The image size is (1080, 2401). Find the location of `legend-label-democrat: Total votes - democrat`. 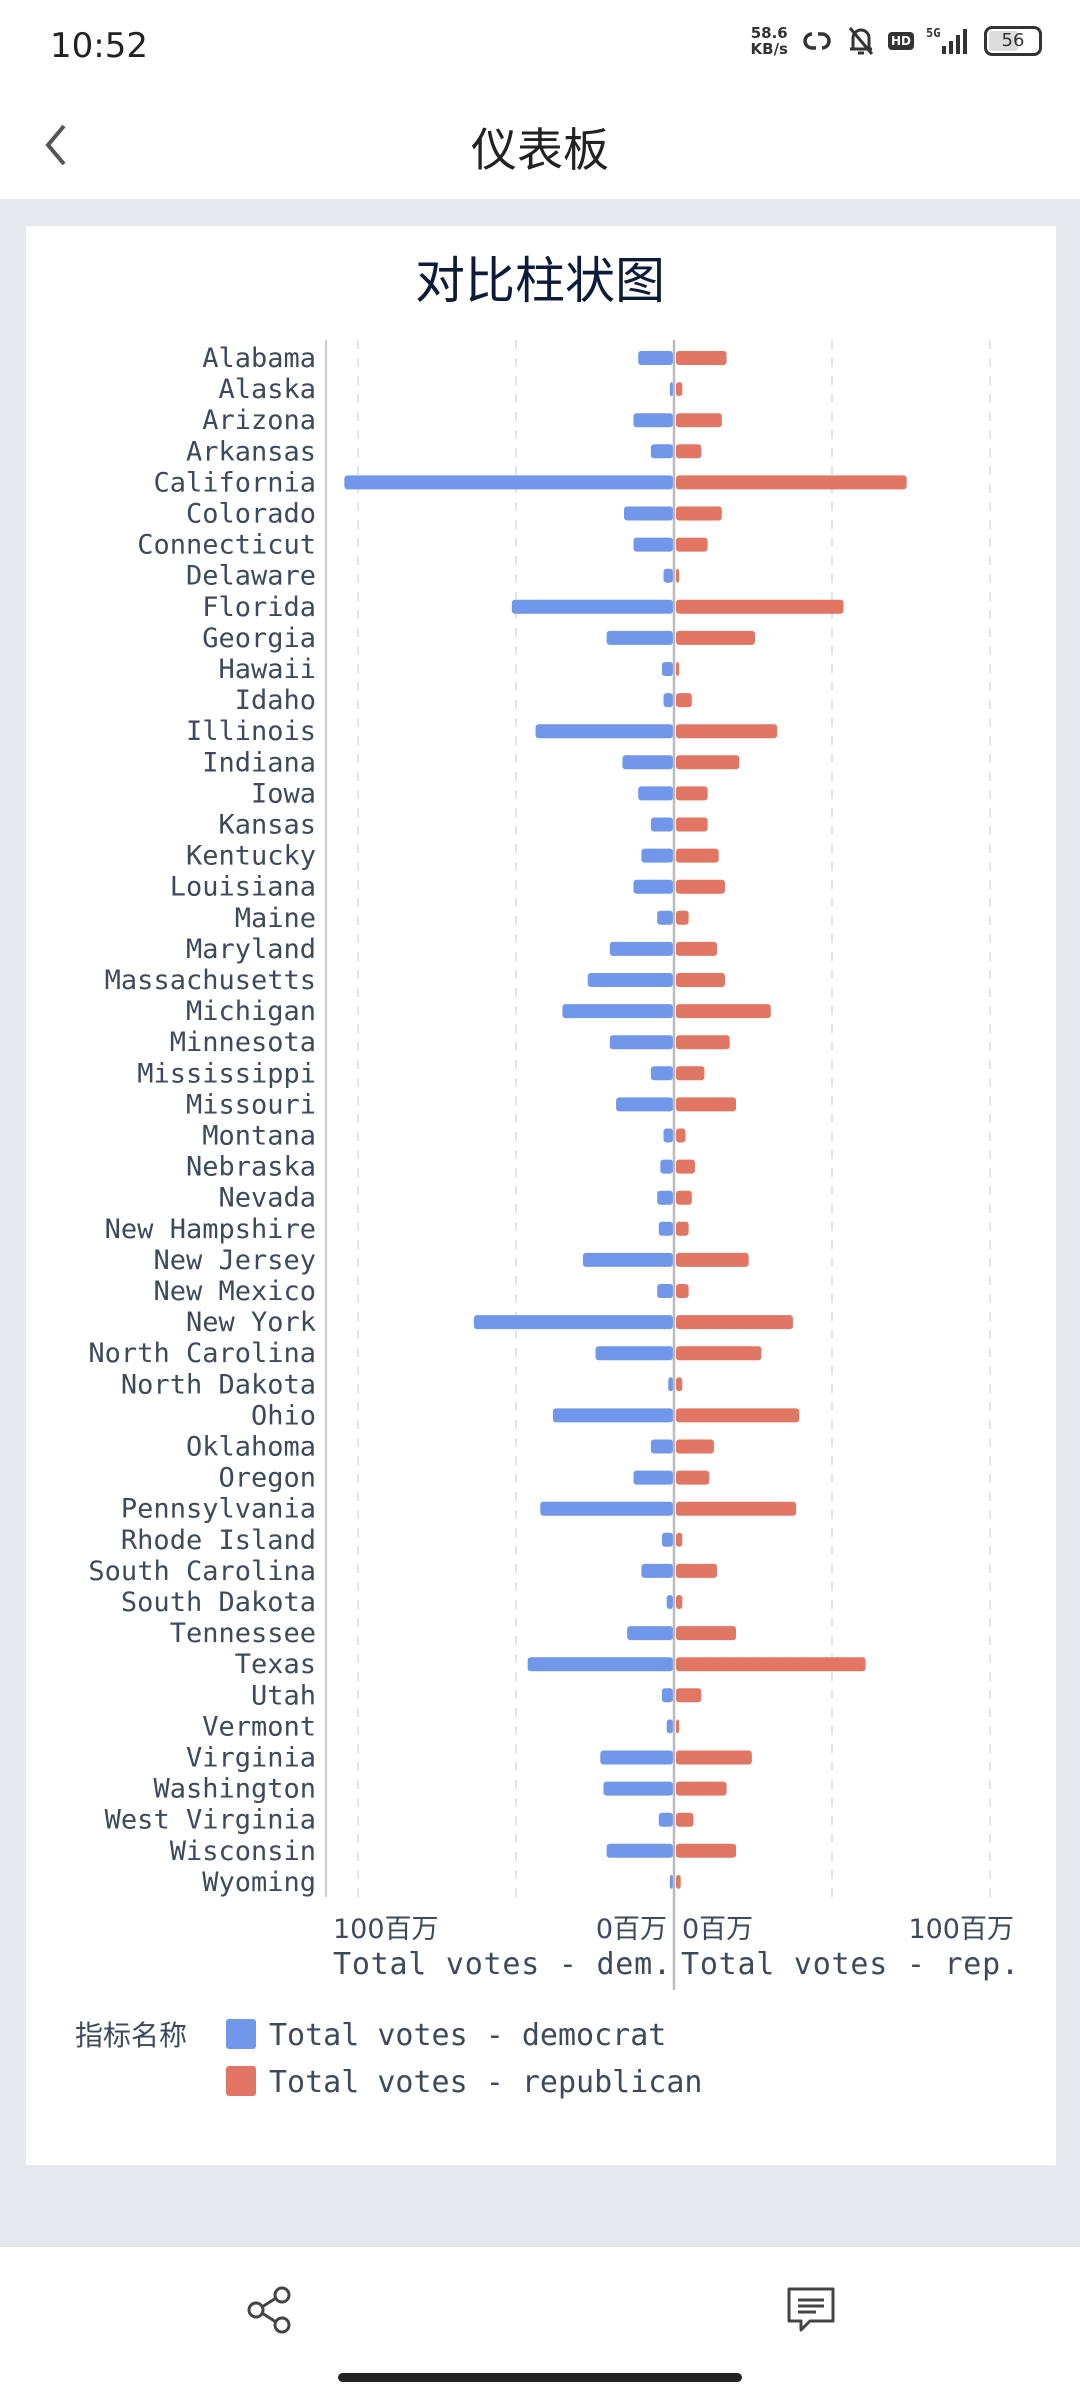

legend-label-democrat: Total votes - democrat is located at coordinates (467, 2035).